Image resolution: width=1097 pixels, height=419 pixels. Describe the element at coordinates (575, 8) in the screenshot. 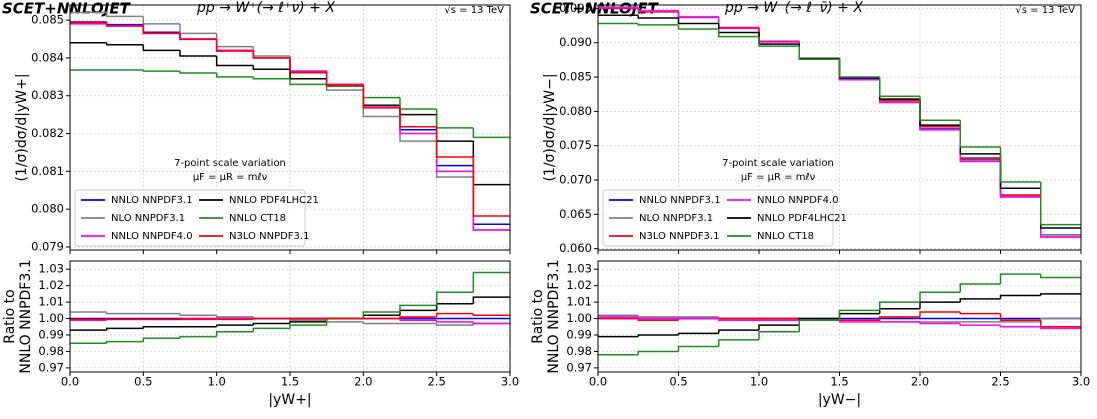

I see `y-tick-label: 0.095` at that location.